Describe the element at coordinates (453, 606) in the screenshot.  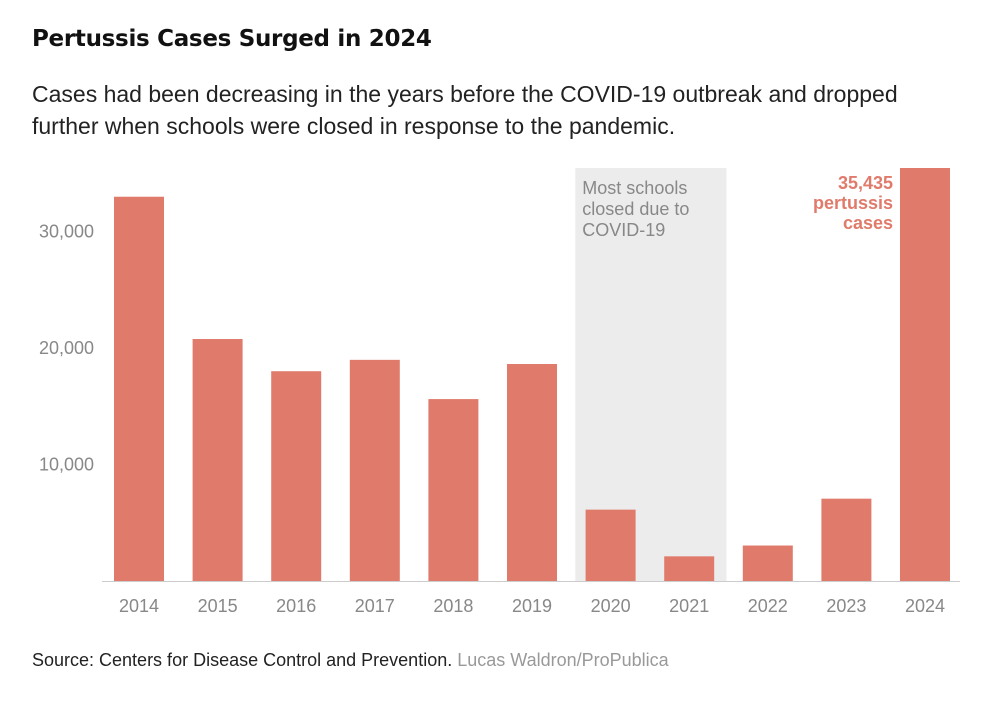
I see `x-tick-label: 2018` at that location.